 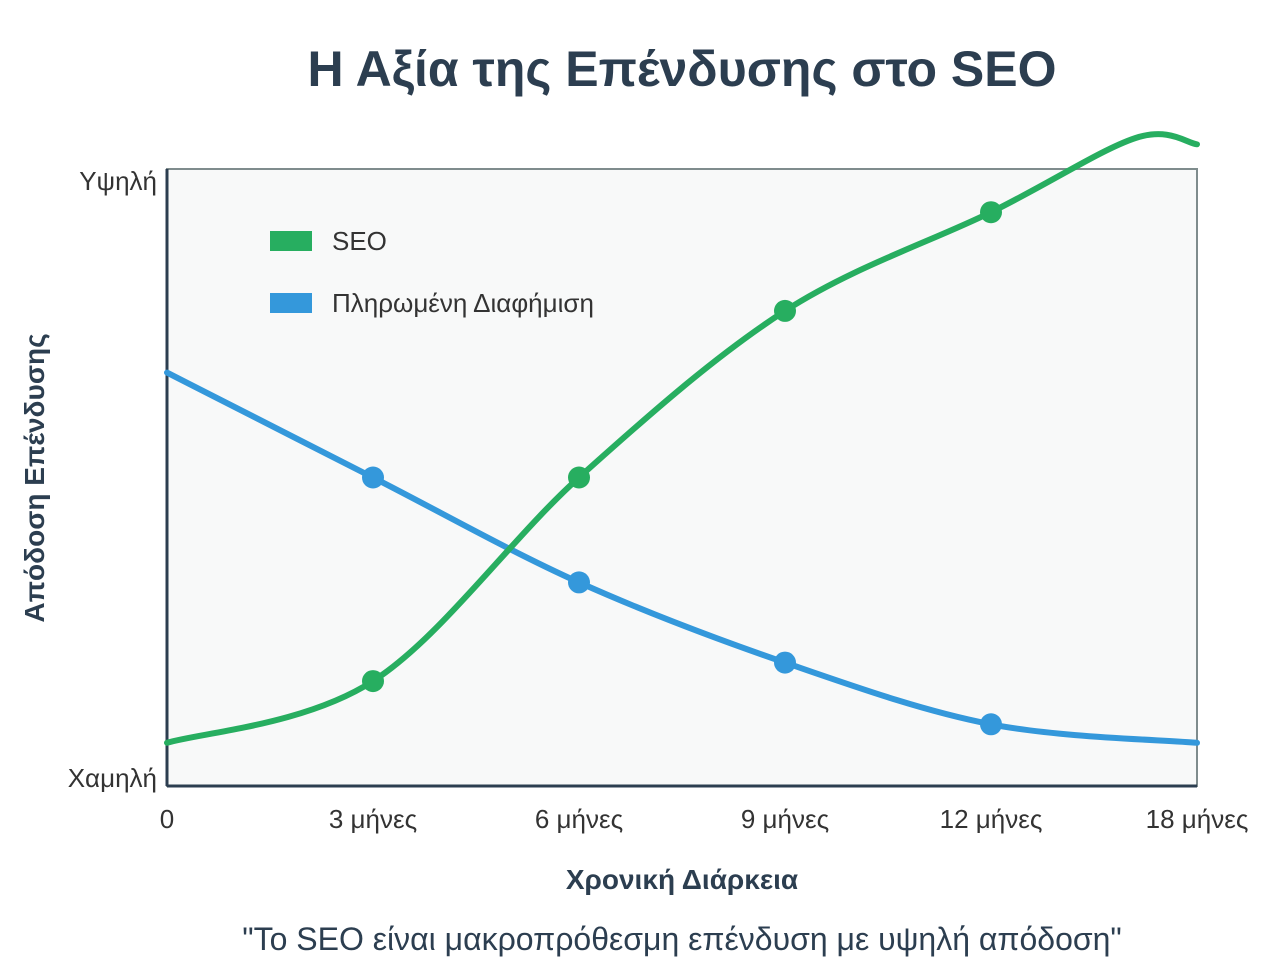 I want to click on legend-label-paid-ads: Πληρωμένη Διαφήμιση, so click(x=463, y=303).